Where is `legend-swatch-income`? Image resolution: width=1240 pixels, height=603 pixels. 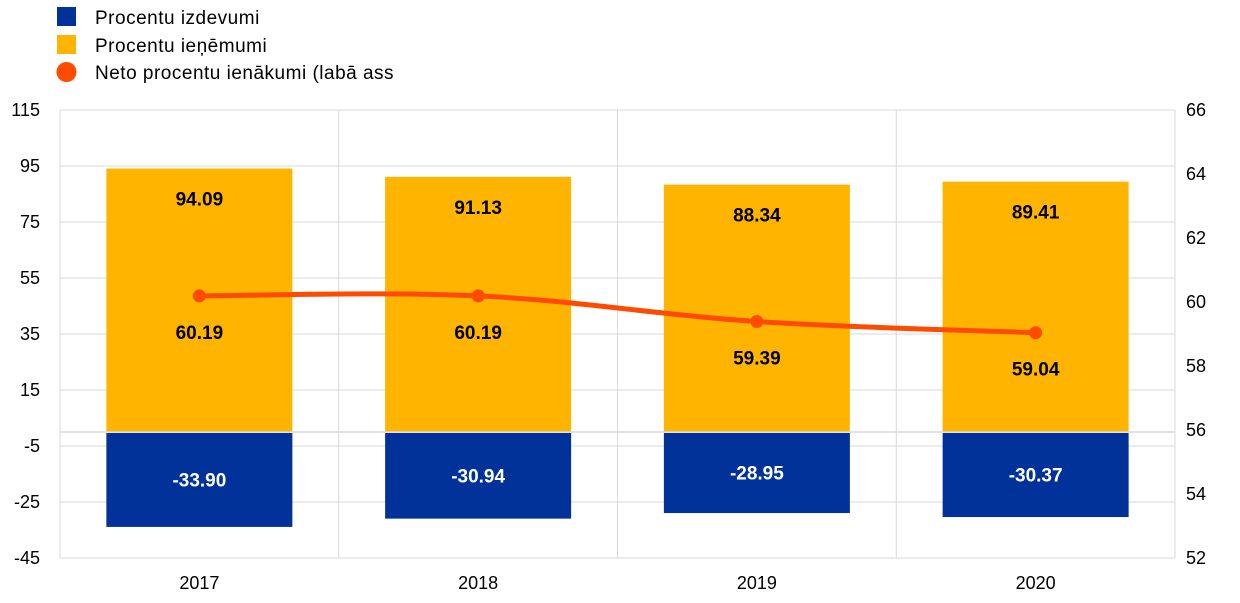
legend-swatch-income is located at coordinates (66, 44).